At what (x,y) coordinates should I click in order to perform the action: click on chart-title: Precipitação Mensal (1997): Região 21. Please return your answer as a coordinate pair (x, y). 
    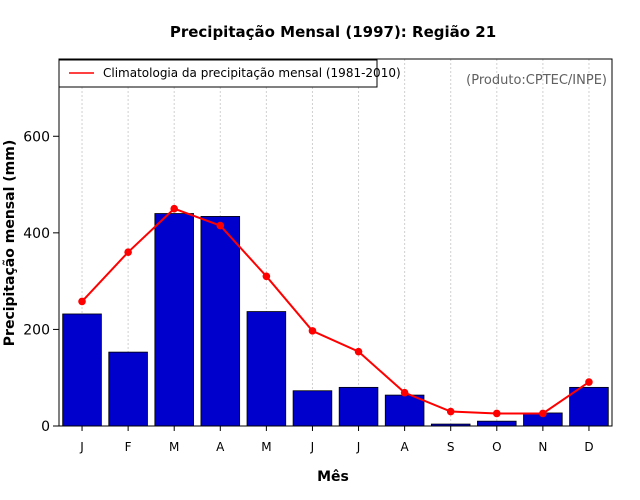
    Looking at the image, I should click on (333, 32).